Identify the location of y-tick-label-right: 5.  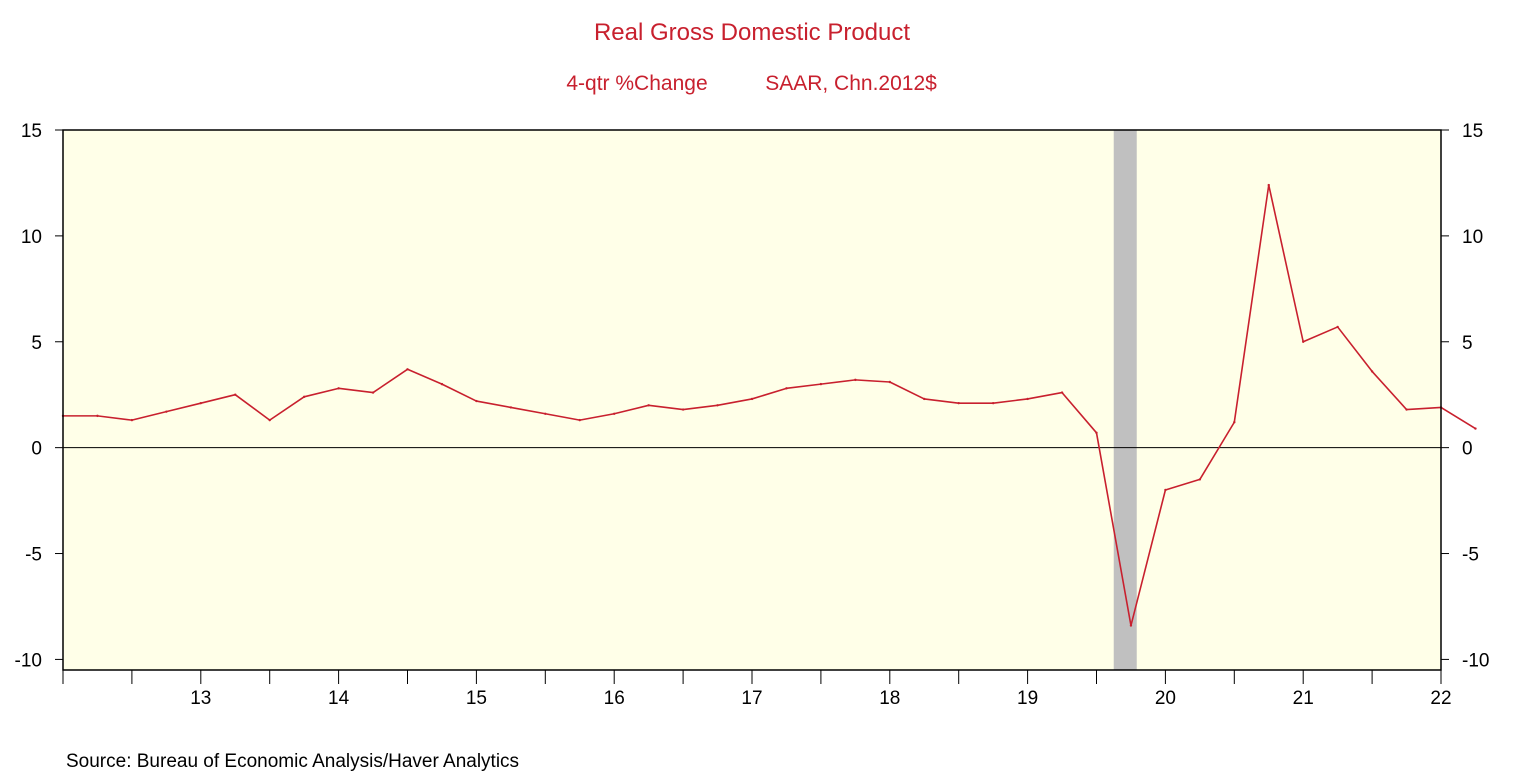
(1467, 343).